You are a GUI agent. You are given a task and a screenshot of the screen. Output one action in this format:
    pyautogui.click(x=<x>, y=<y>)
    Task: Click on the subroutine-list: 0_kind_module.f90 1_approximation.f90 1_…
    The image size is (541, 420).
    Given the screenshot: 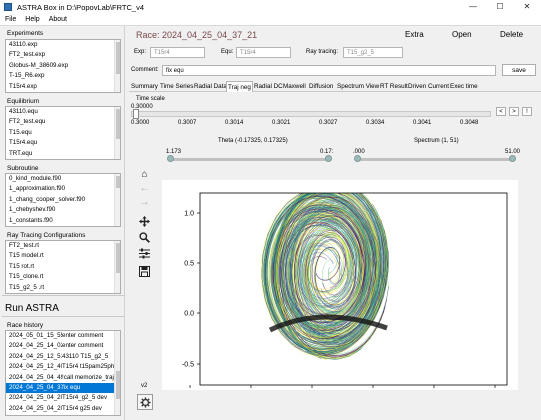 What is the action you would take?
    pyautogui.click(x=63, y=200)
    